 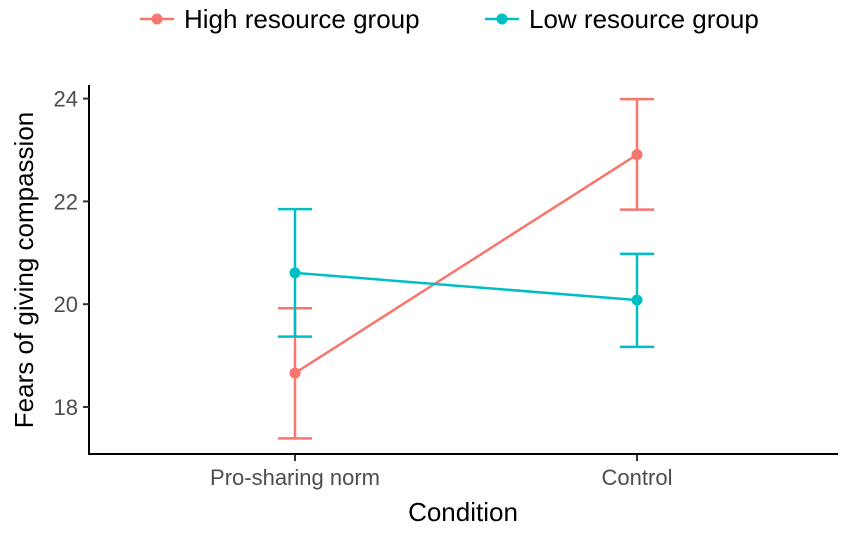 I want to click on legend: High resource group Low resource group, so click(x=449, y=19).